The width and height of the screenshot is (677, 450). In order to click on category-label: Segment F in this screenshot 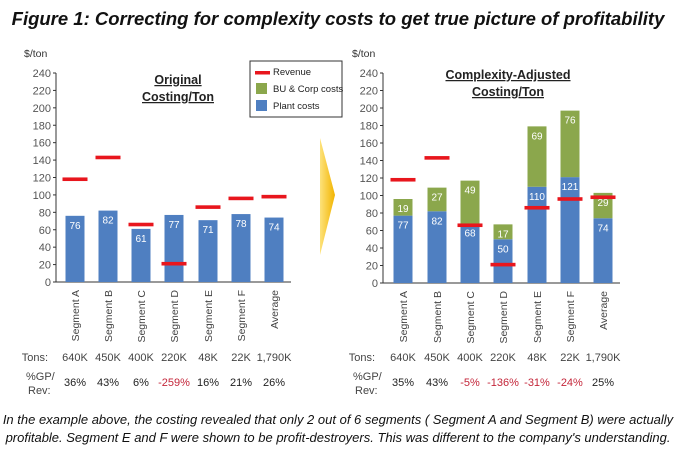, I will do `click(242, 315)`.